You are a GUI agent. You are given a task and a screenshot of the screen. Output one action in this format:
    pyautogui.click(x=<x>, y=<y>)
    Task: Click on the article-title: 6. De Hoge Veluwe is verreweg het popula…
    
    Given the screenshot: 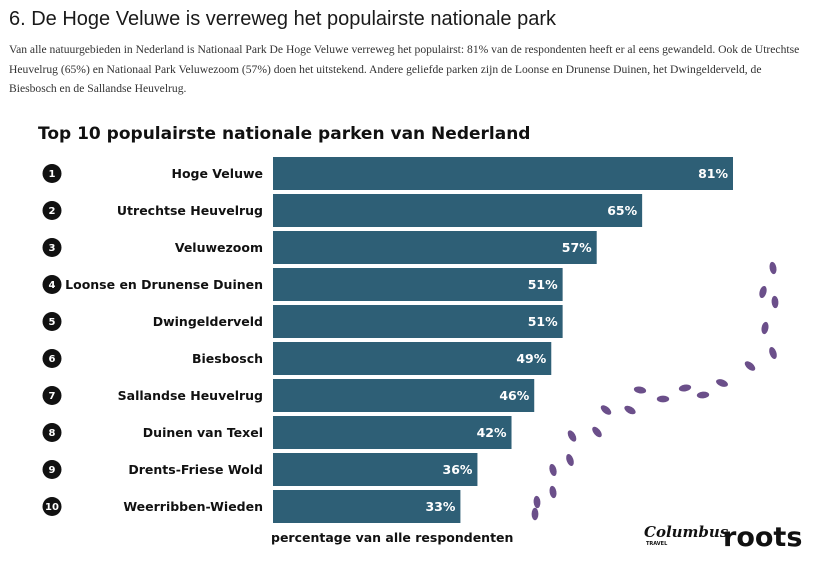 What is the action you would take?
    pyautogui.click(x=282, y=19)
    